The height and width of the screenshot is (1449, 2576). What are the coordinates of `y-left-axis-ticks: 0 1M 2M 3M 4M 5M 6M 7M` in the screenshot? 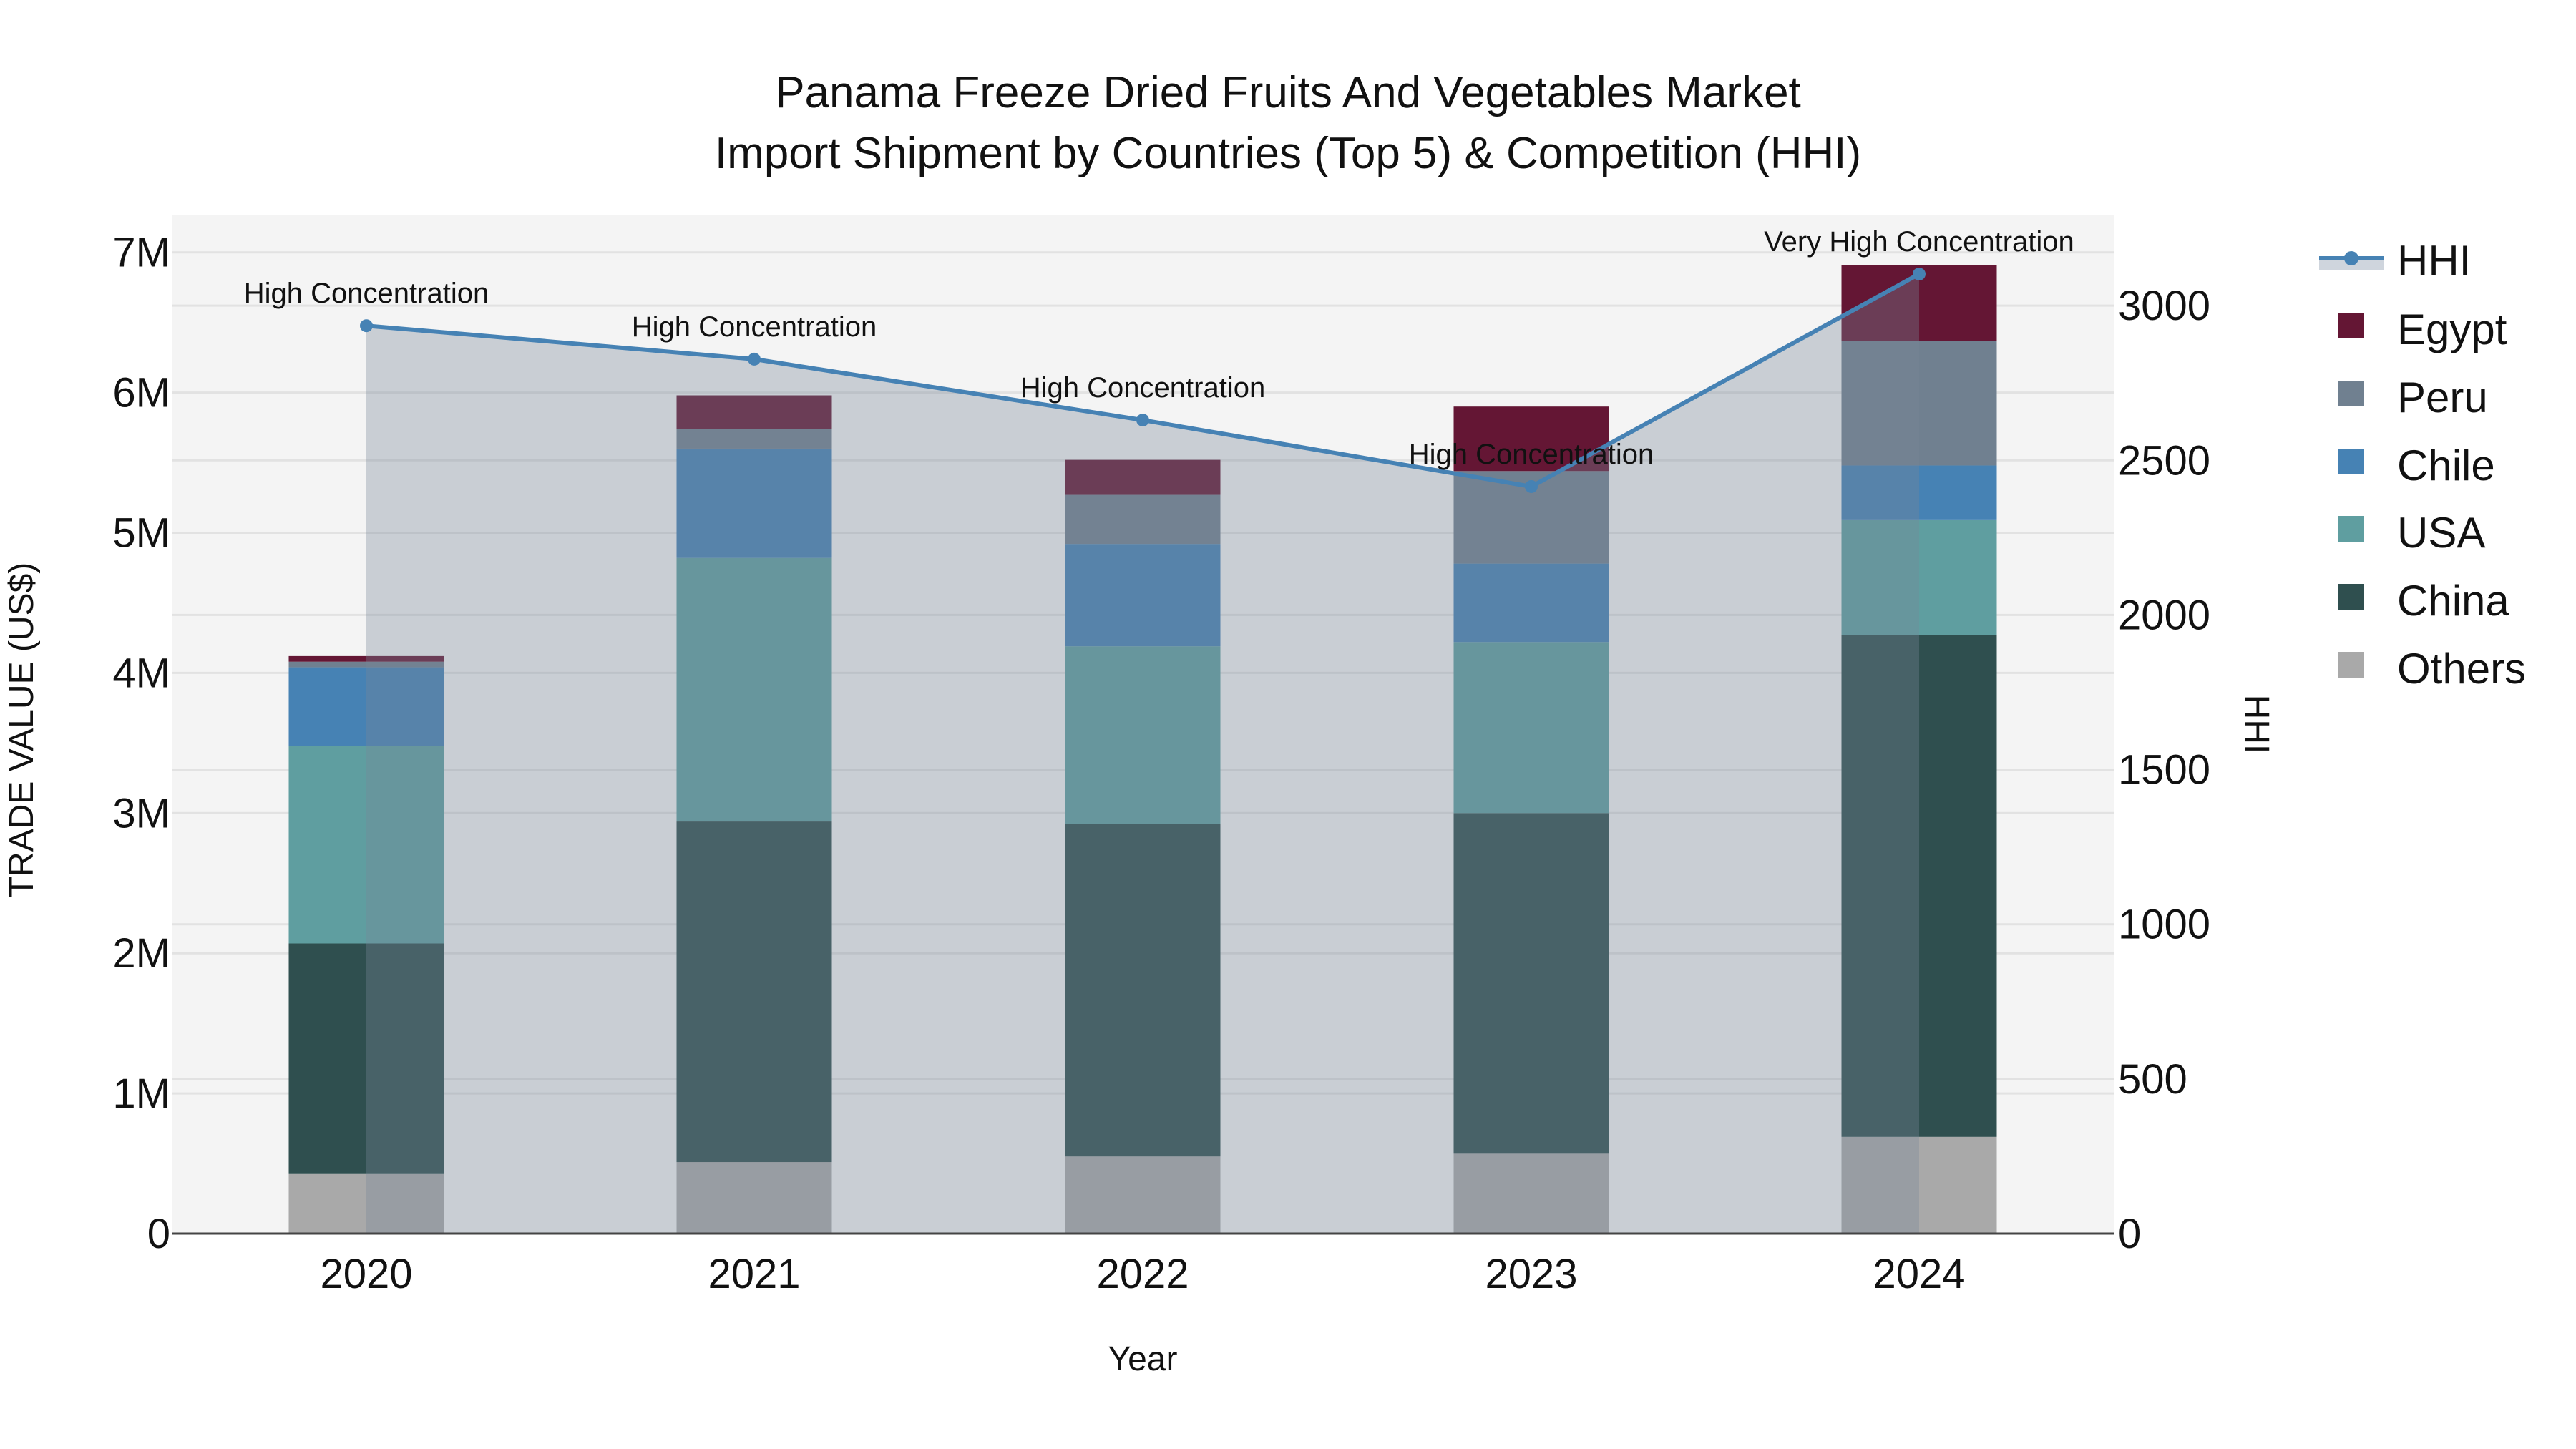 It's located at (141, 743).